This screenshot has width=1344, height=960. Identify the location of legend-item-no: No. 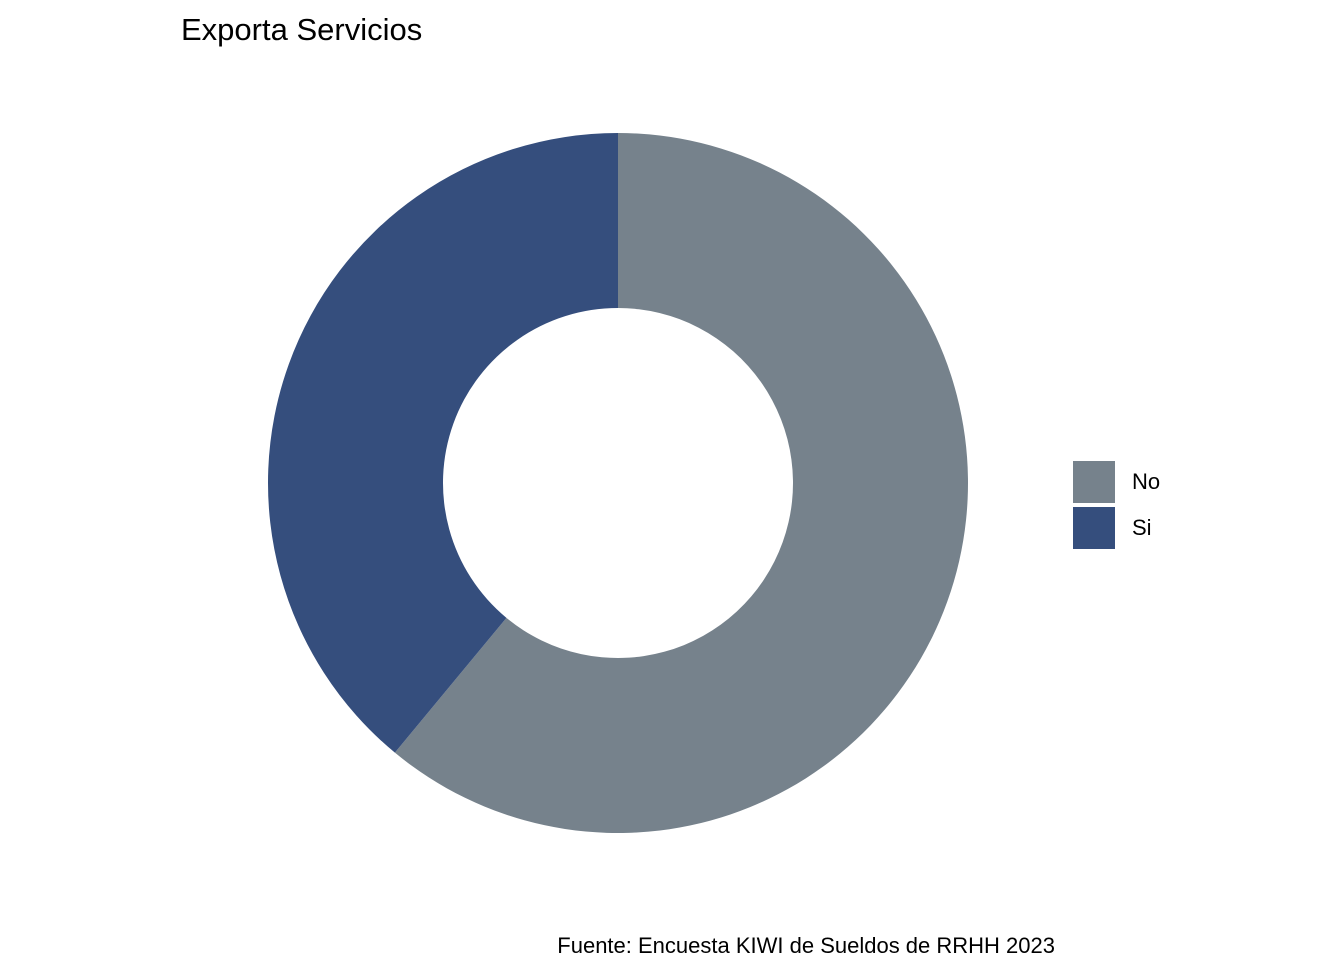
(1116, 482).